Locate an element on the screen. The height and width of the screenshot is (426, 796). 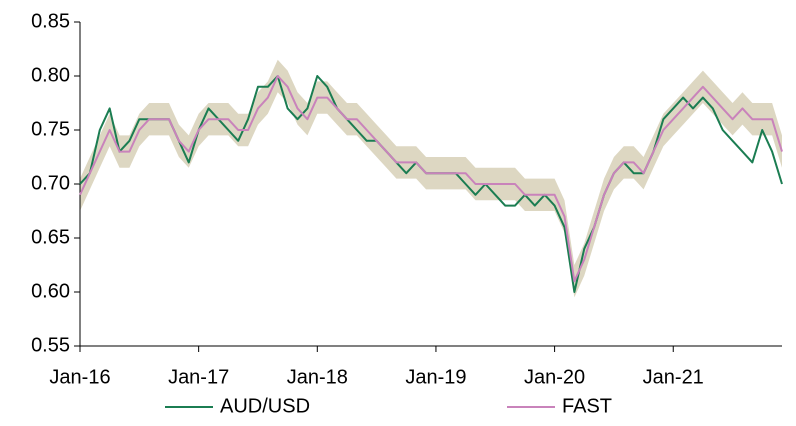
y-tick-label: 0.65 is located at coordinates (50, 237).